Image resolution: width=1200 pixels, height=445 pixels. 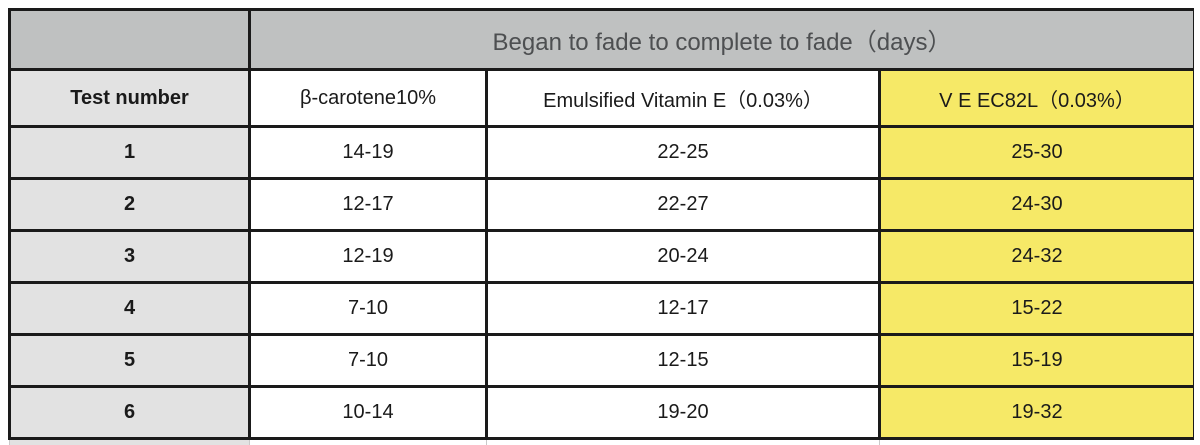 What do you see at coordinates (1036, 152) in the screenshot?
I see `cell-ve-ec82l: 25-30` at bounding box center [1036, 152].